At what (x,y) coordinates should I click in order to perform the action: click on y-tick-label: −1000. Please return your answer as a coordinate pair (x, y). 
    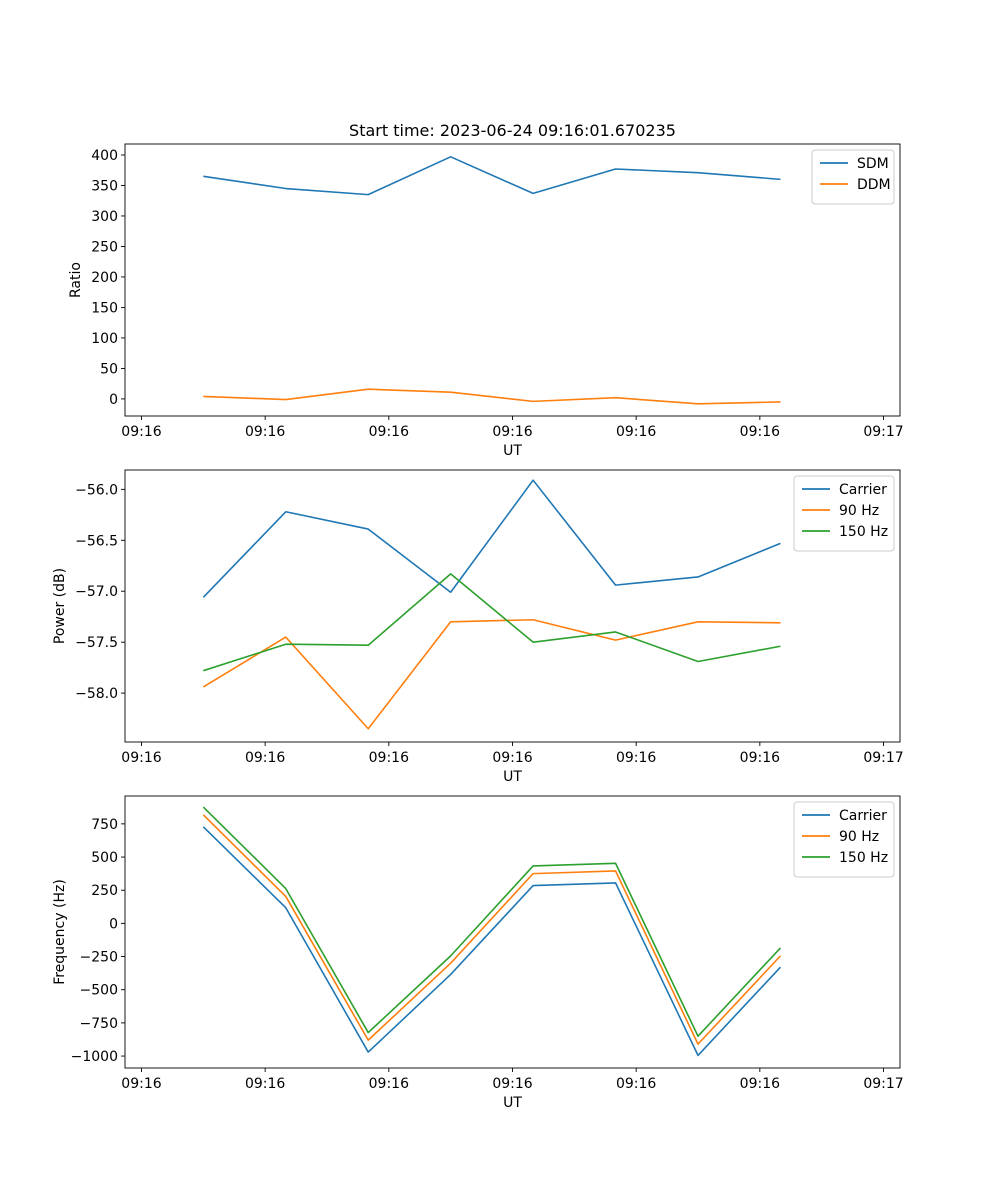
    Looking at the image, I should click on (94, 1057).